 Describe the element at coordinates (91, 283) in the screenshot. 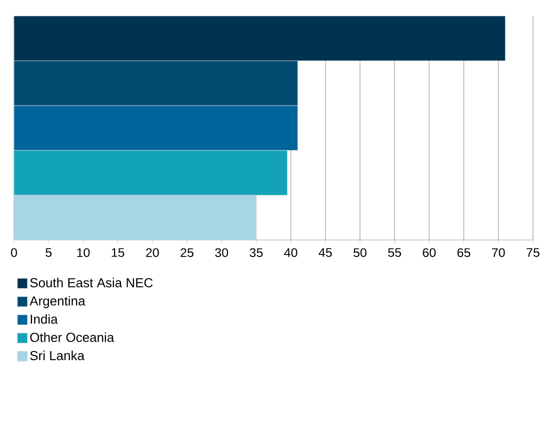

I see `legend-label: South East Asia NEC` at that location.